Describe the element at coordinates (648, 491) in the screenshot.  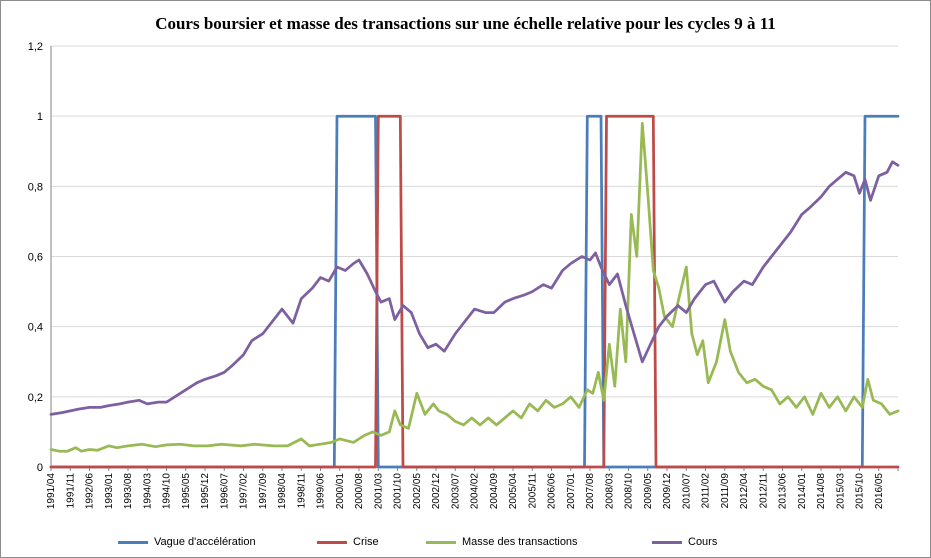
I see `x-tick-label: 2009/05` at that location.